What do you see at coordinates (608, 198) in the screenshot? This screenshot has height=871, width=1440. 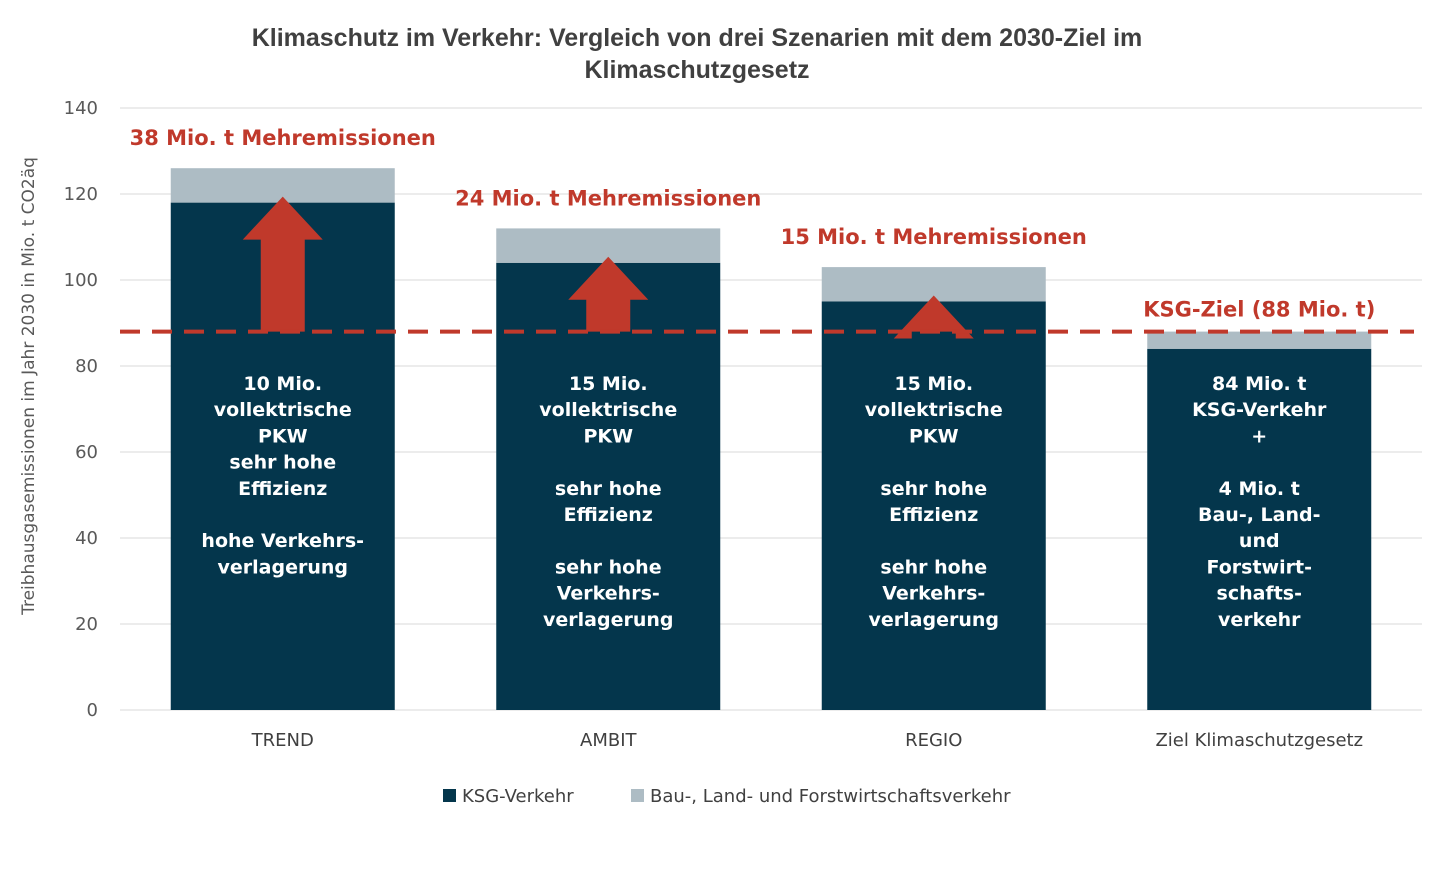 I see `excess-label: 24 Mio. t Mehremissionen` at bounding box center [608, 198].